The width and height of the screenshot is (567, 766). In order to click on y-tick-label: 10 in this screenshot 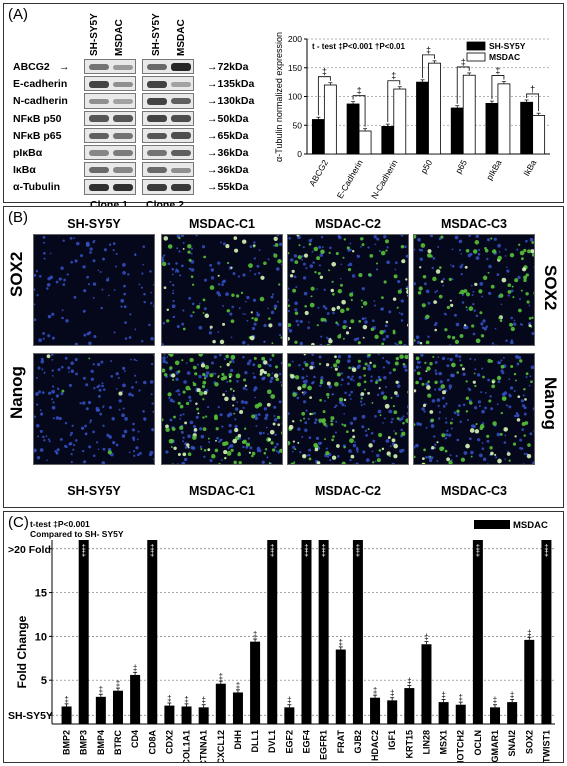, I will do `click(41, 637)`.